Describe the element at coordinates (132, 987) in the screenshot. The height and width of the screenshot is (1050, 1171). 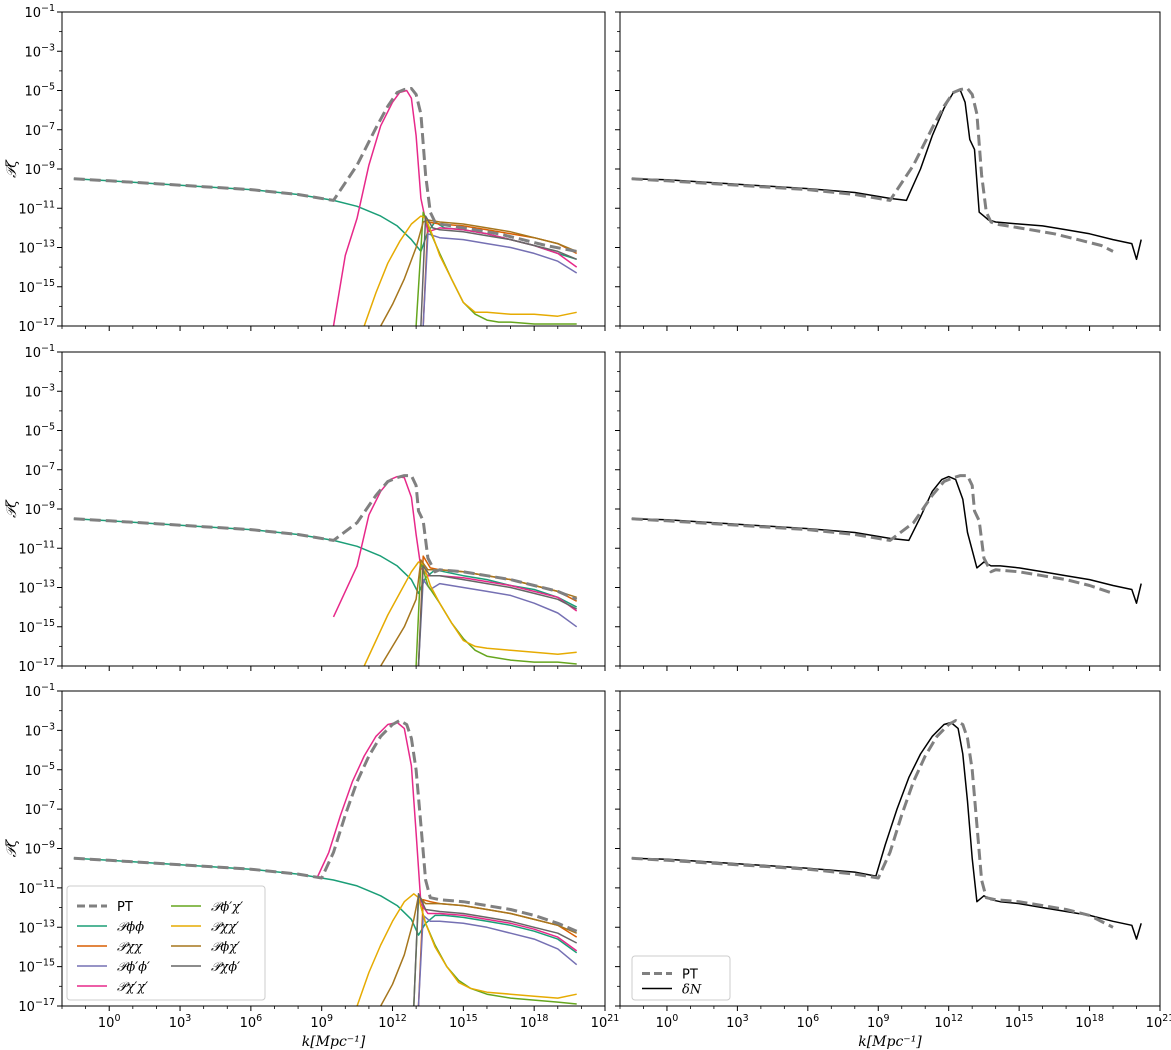
I see `legend-label: 𝒫χ′χ′` at that location.